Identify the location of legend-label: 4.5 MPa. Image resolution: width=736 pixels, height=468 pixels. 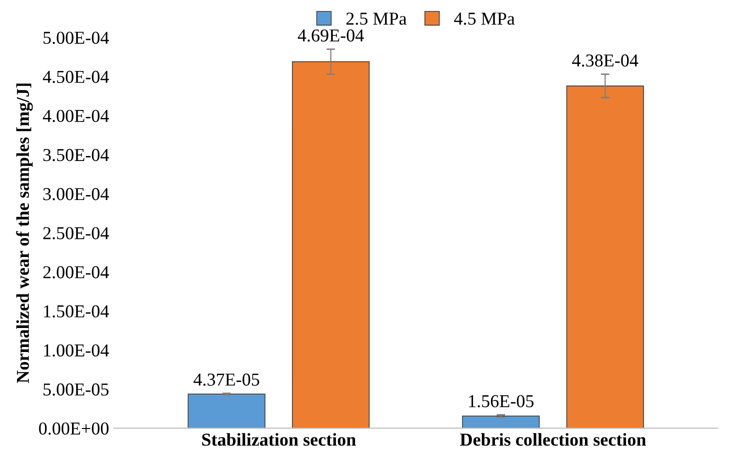
(484, 18).